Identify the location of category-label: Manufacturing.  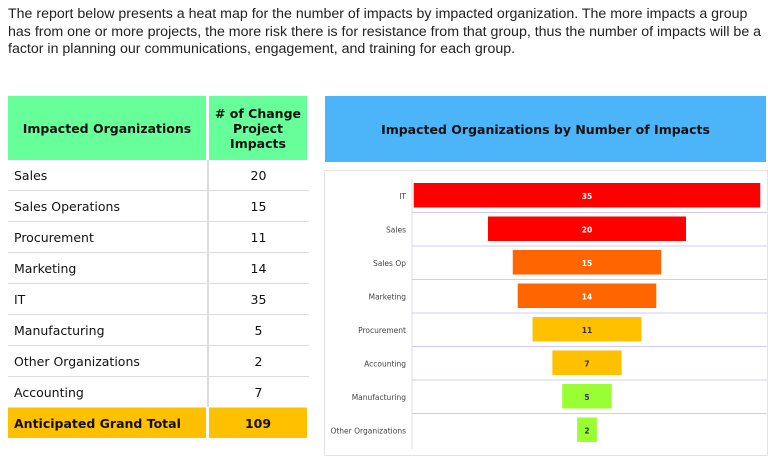
(379, 397).